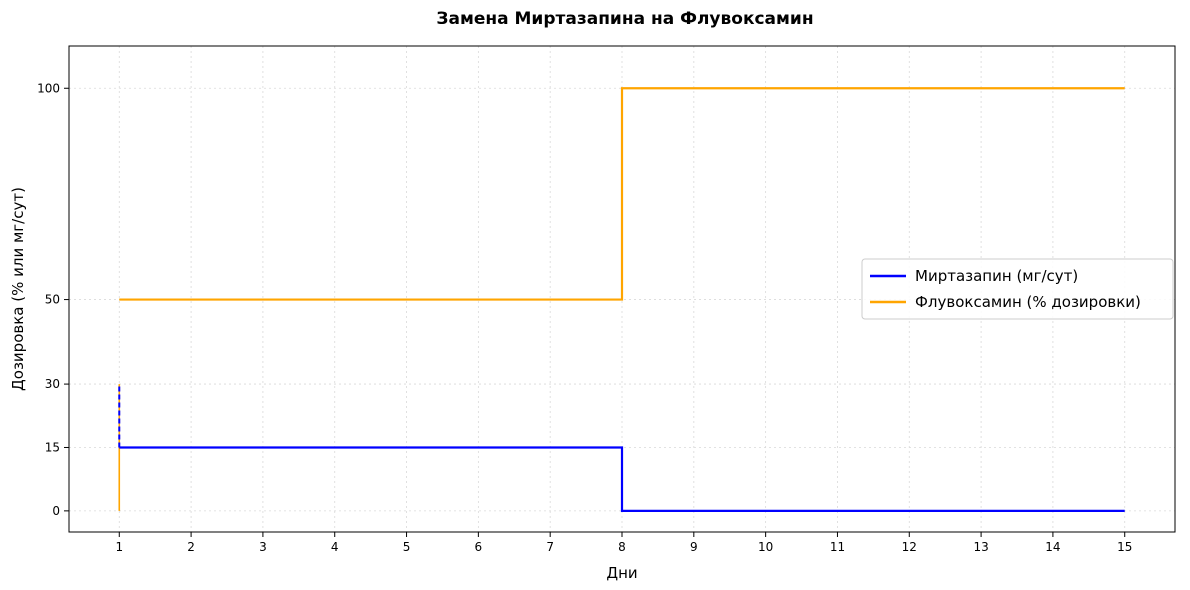 This screenshot has height=590, width=1190. Describe the element at coordinates (909, 547) in the screenshot. I see `x-tick-label: 12` at that location.